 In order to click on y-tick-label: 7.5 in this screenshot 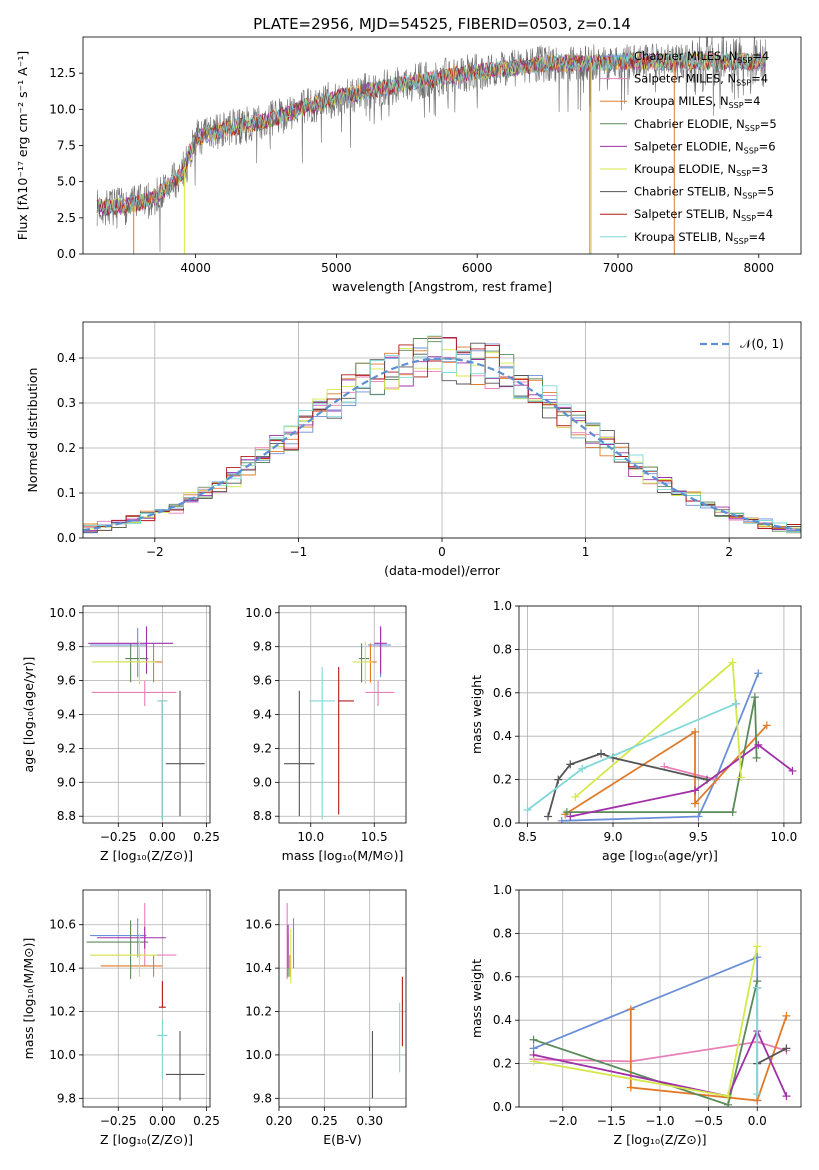, I will do `click(66, 146)`.